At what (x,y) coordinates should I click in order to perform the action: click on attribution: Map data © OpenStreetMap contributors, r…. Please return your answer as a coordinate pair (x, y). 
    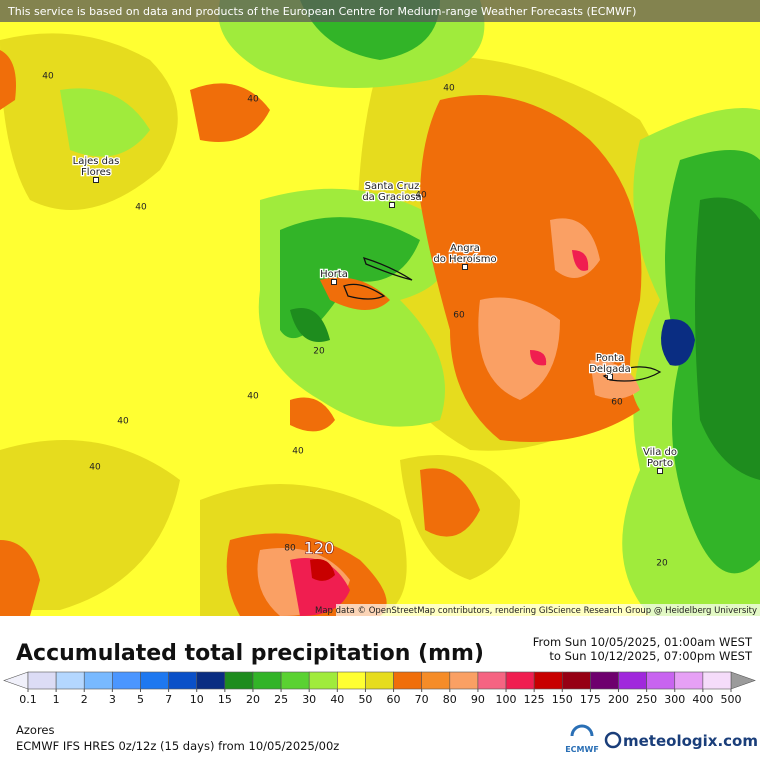
    Looking at the image, I should click on (536, 611).